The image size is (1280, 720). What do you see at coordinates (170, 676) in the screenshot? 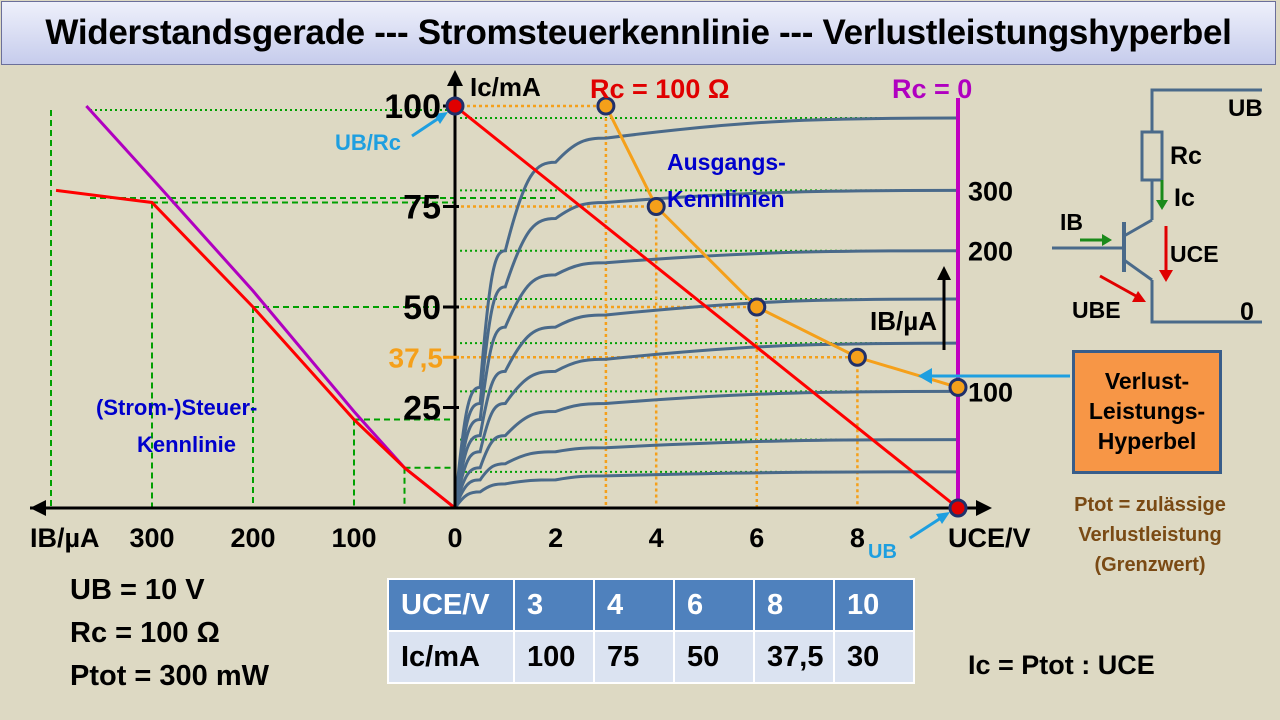
I see `param-ptot: Ptot = 300 mW` at bounding box center [170, 676].